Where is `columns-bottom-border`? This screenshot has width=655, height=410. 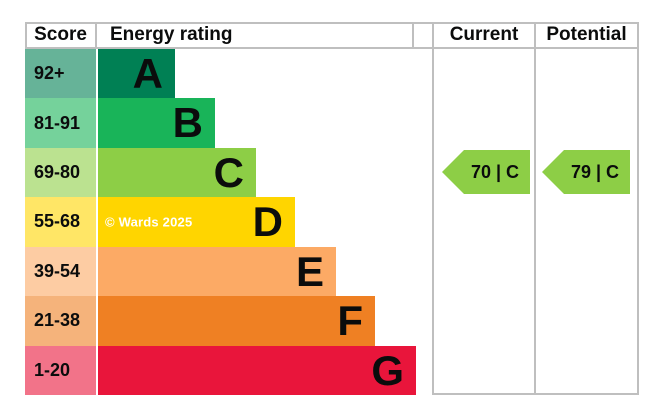
columns-bottom-border is located at coordinates (535, 394).